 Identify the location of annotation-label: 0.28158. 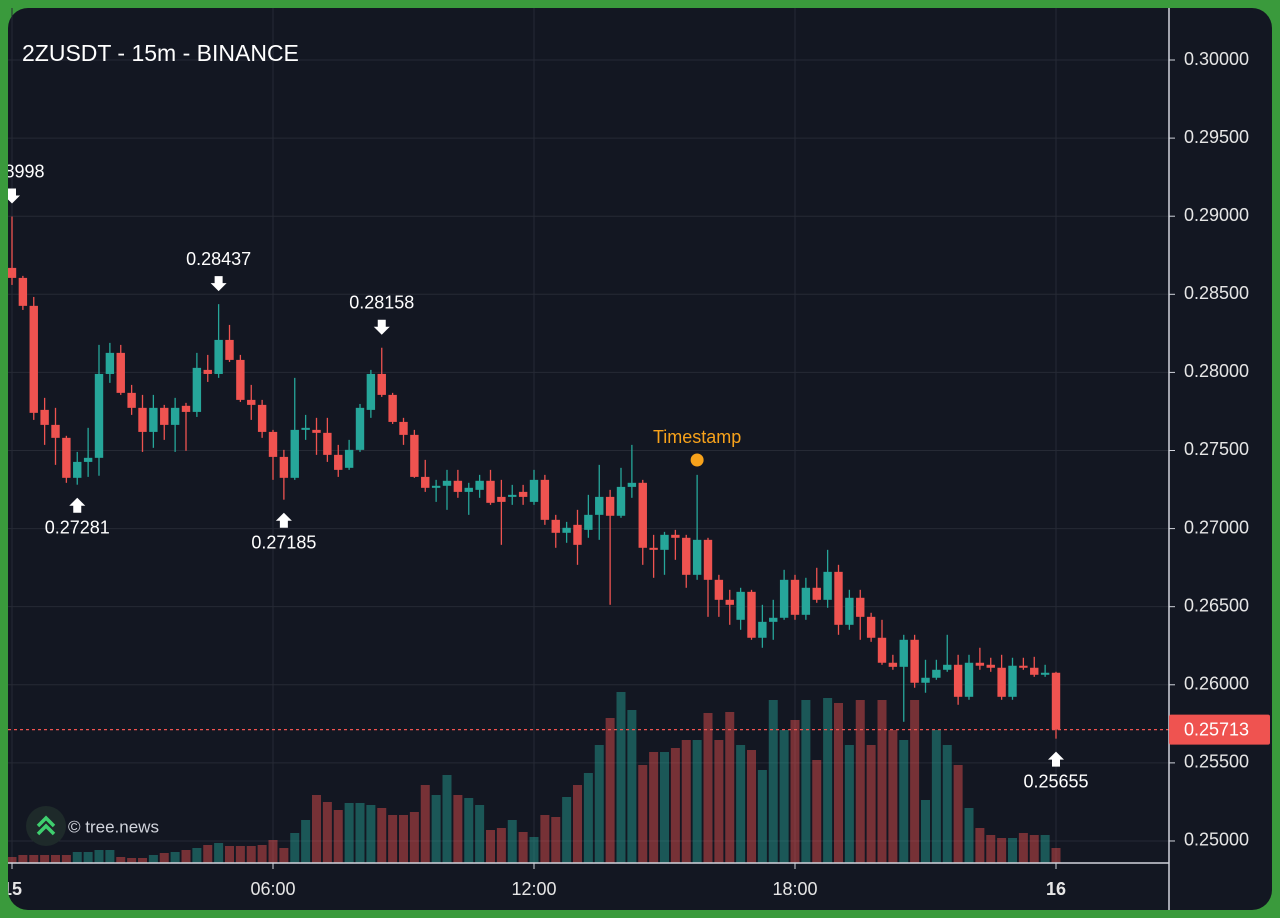
(381, 302).